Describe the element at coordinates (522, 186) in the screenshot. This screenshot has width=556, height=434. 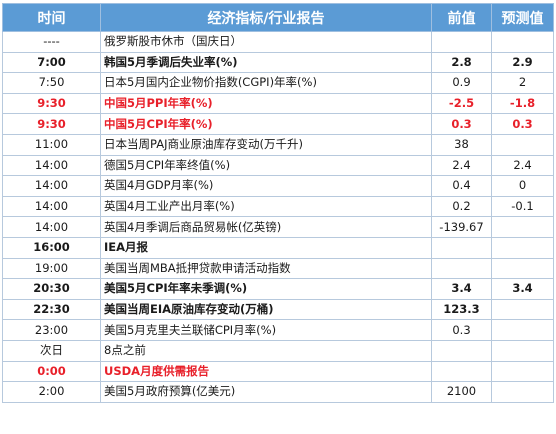
I see `forecast-value-cell: 0` at that location.